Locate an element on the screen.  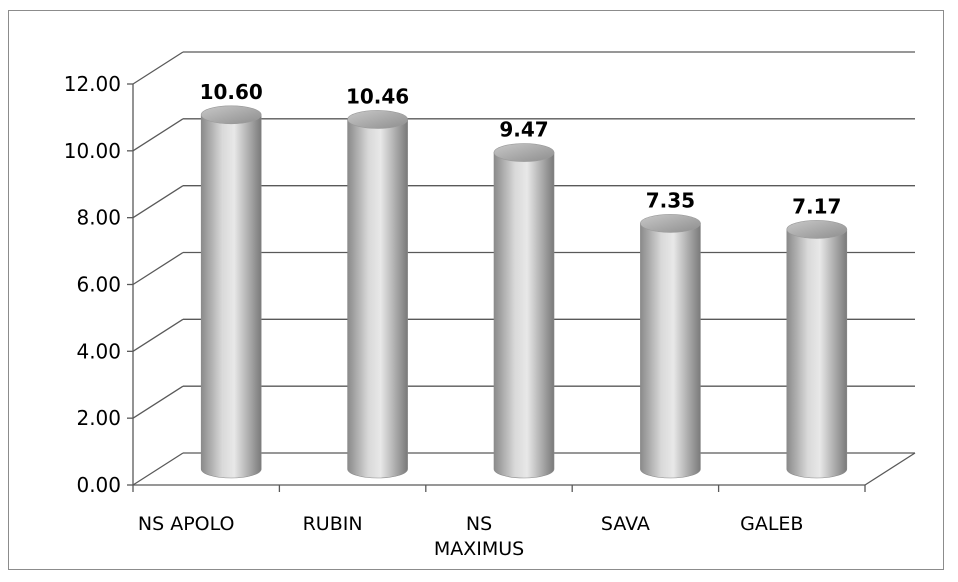
floor-edge is located at coordinates (890, 469).